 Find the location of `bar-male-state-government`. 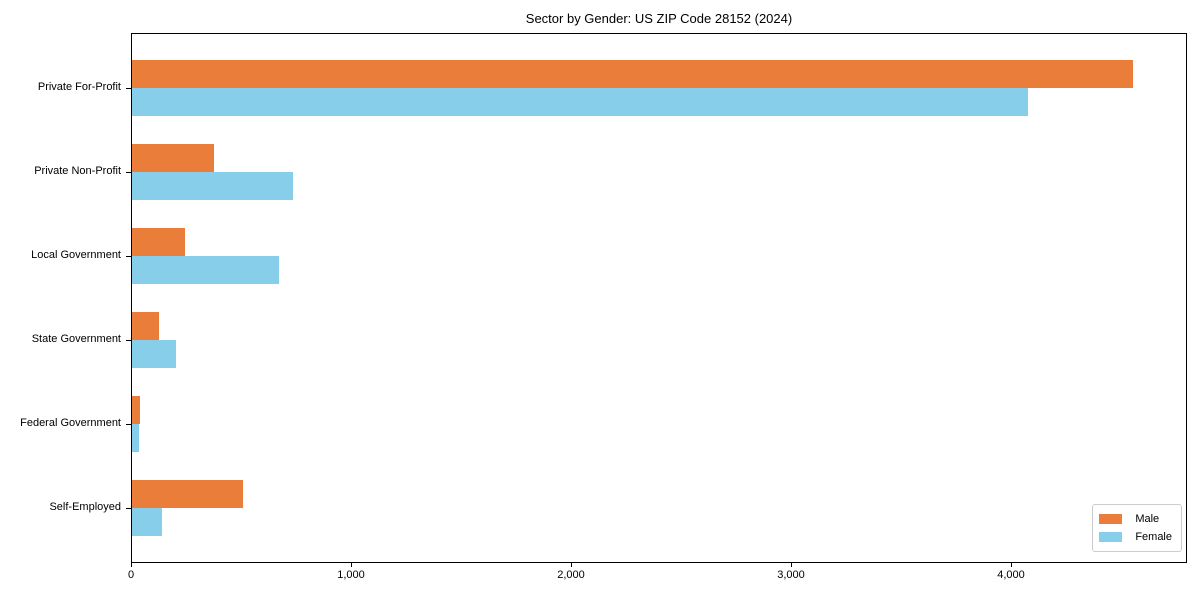

bar-male-state-government is located at coordinates (145, 326).